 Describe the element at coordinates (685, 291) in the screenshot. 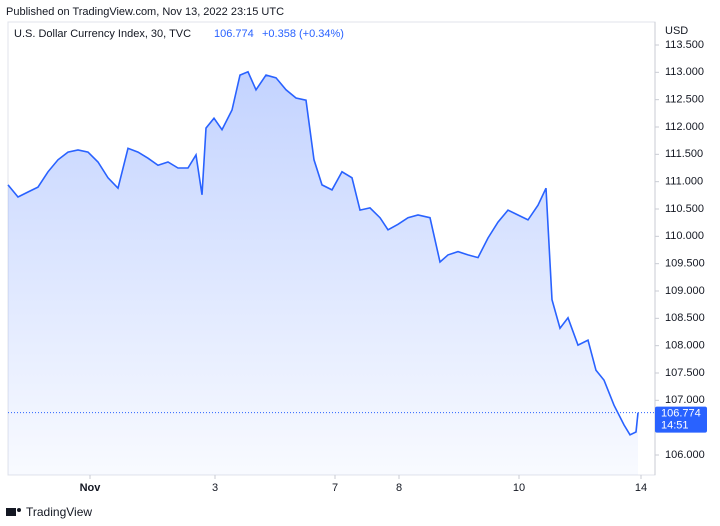

I see `y-tick-label: 109.000` at that location.